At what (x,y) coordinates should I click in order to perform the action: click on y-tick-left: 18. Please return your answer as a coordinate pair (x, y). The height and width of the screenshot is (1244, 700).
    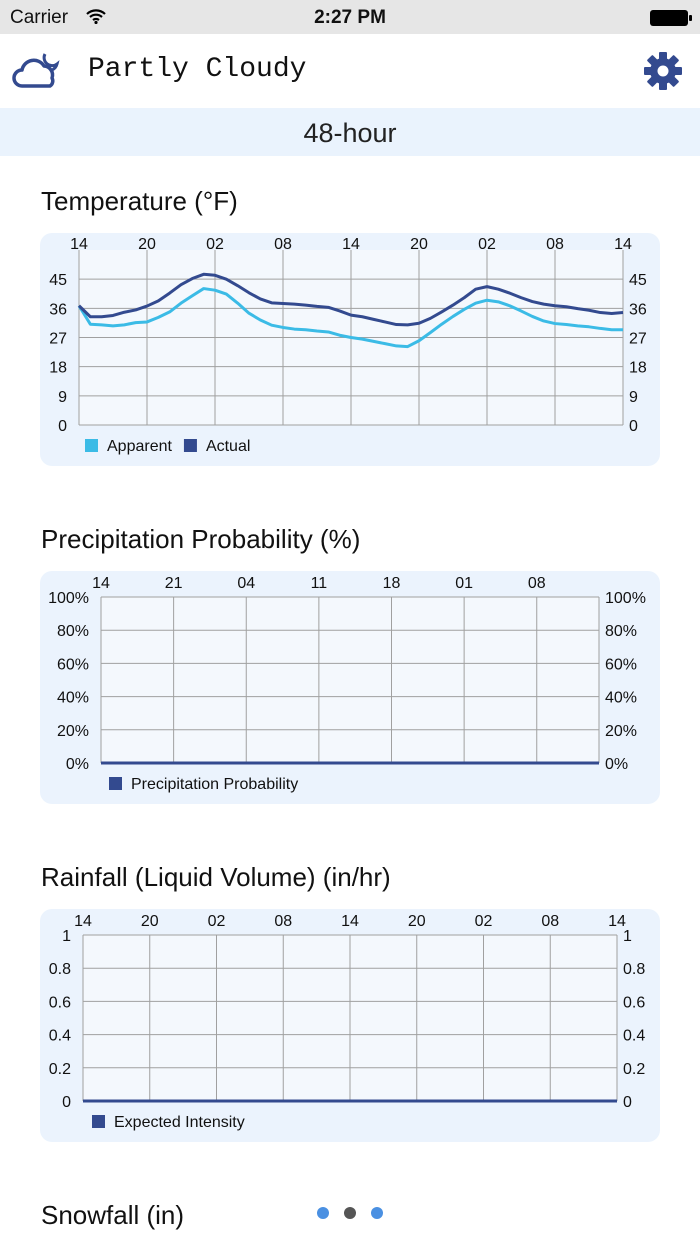
    Looking at the image, I should click on (58, 368).